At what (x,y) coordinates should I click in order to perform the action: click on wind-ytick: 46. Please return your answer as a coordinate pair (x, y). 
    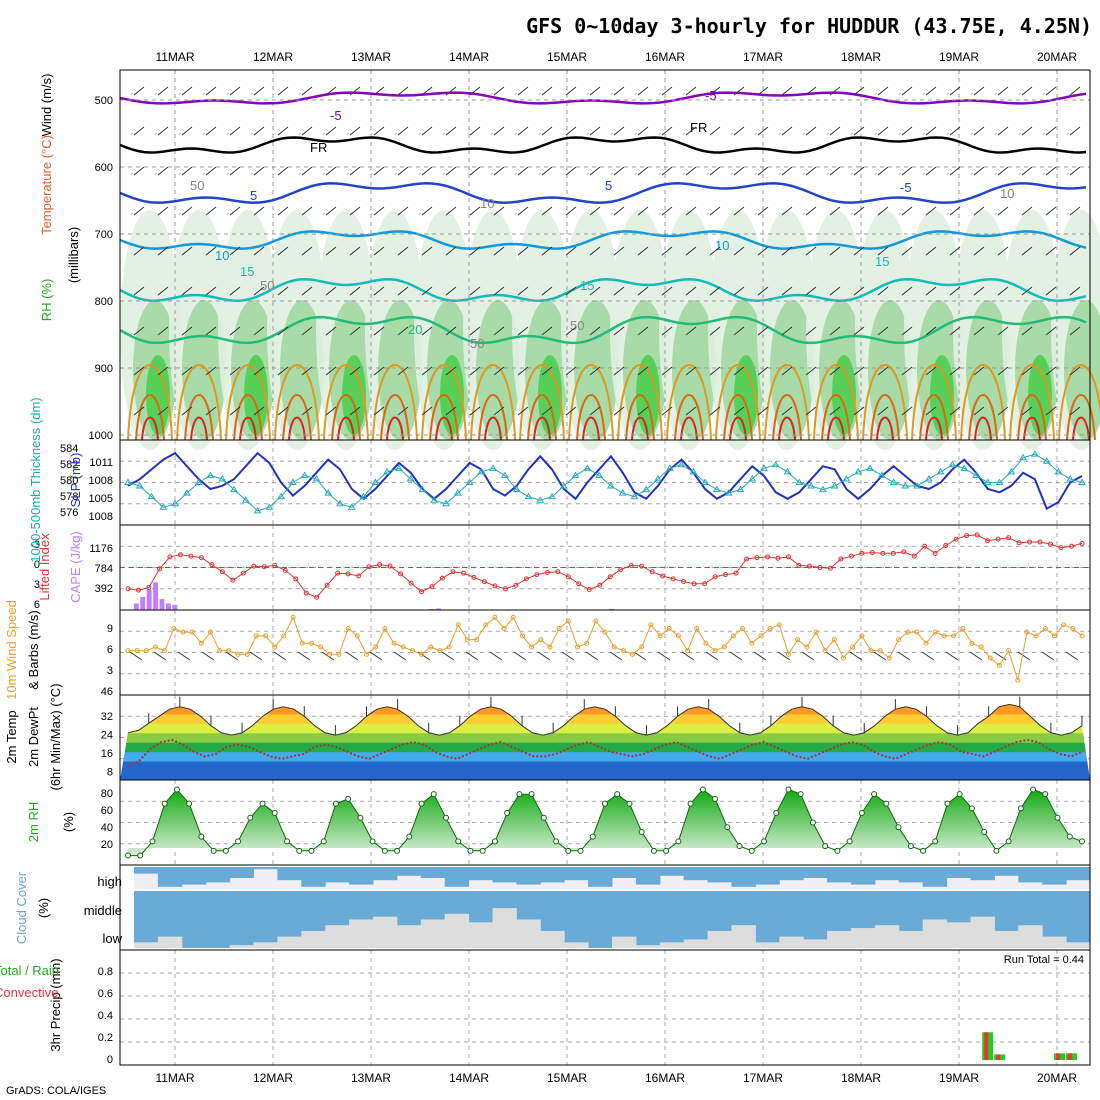
    Looking at the image, I should click on (107, 692).